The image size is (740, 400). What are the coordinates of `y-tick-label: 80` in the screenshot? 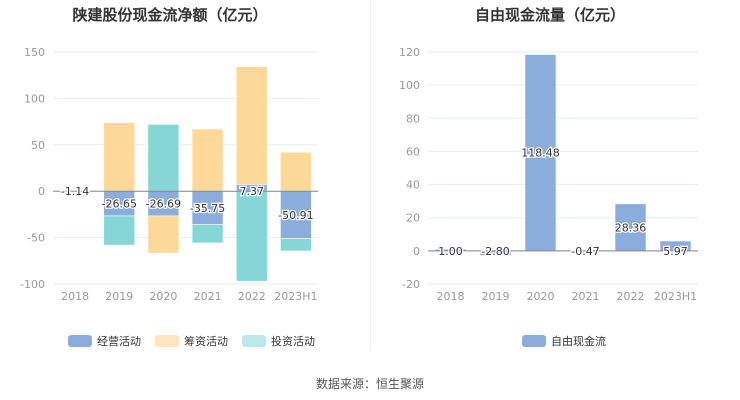 It's located at (413, 118).